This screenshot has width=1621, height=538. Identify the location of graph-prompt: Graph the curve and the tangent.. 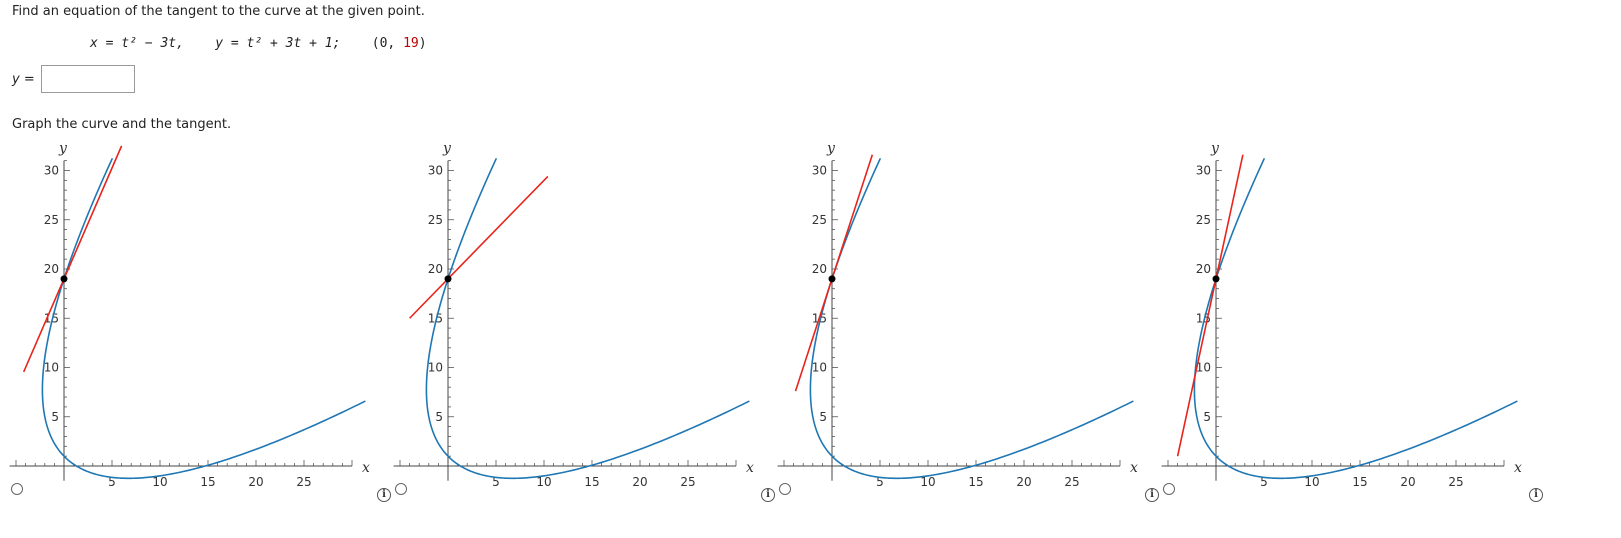
(122, 124).